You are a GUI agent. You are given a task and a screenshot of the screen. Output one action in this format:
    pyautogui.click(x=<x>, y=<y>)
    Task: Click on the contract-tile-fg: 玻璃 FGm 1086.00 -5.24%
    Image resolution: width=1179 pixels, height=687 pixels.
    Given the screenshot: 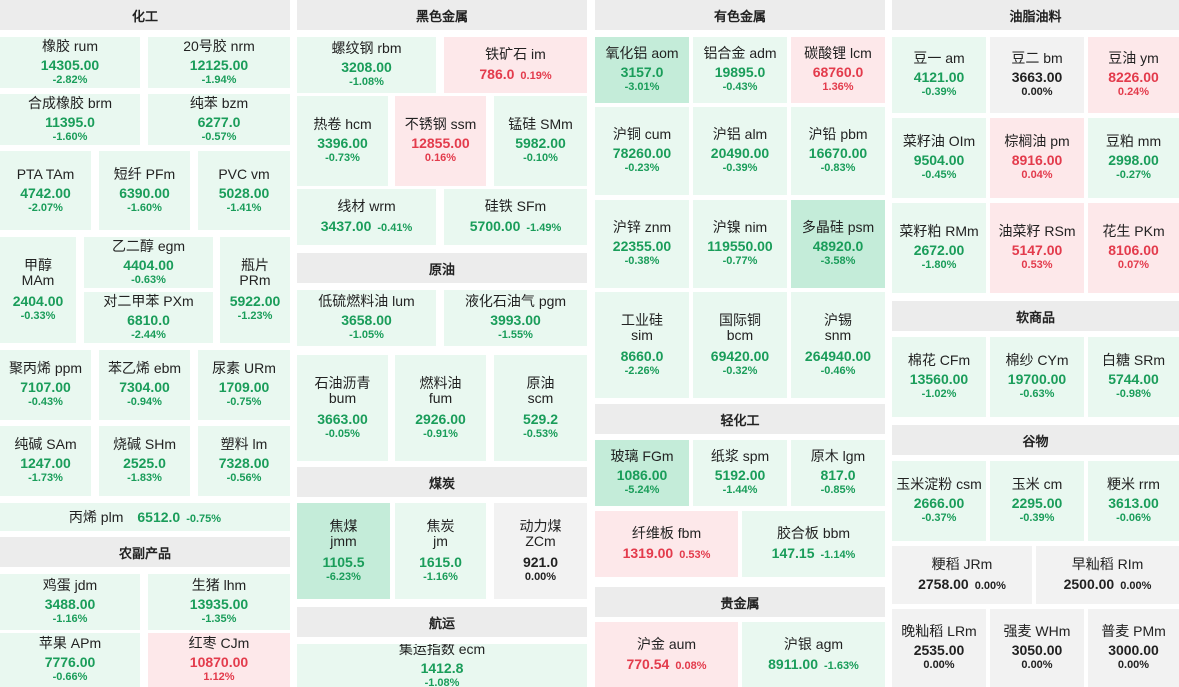 What is the action you would take?
    pyautogui.click(x=642, y=473)
    